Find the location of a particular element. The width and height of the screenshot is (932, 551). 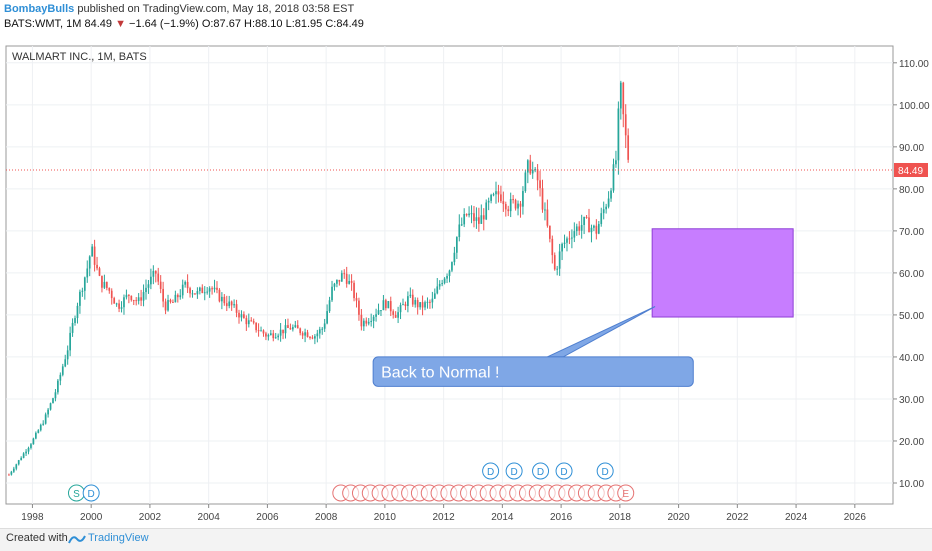

callout-box is located at coordinates (533, 371).